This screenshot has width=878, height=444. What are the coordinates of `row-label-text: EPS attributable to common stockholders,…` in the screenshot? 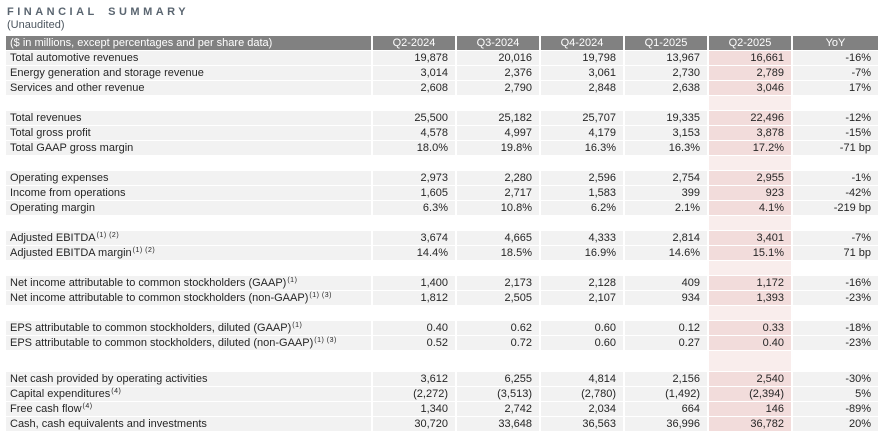 It's located at (162, 342).